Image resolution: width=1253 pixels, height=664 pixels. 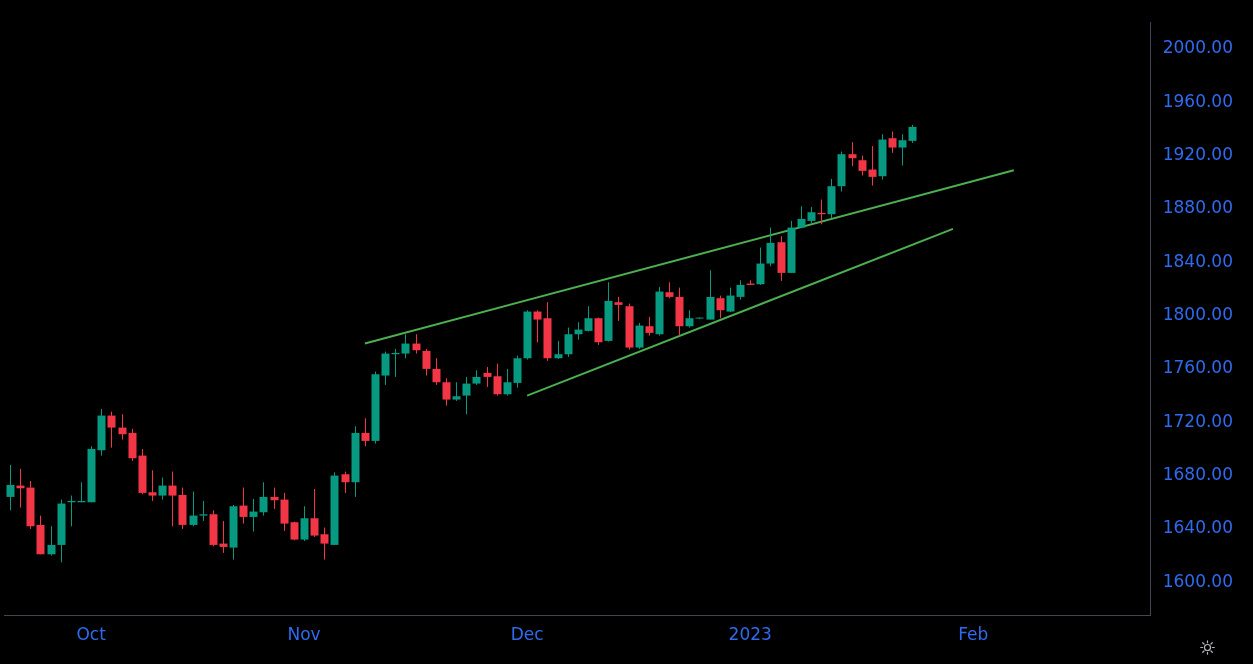 I want to click on y-tick-label: 1960.00, so click(x=1198, y=100).